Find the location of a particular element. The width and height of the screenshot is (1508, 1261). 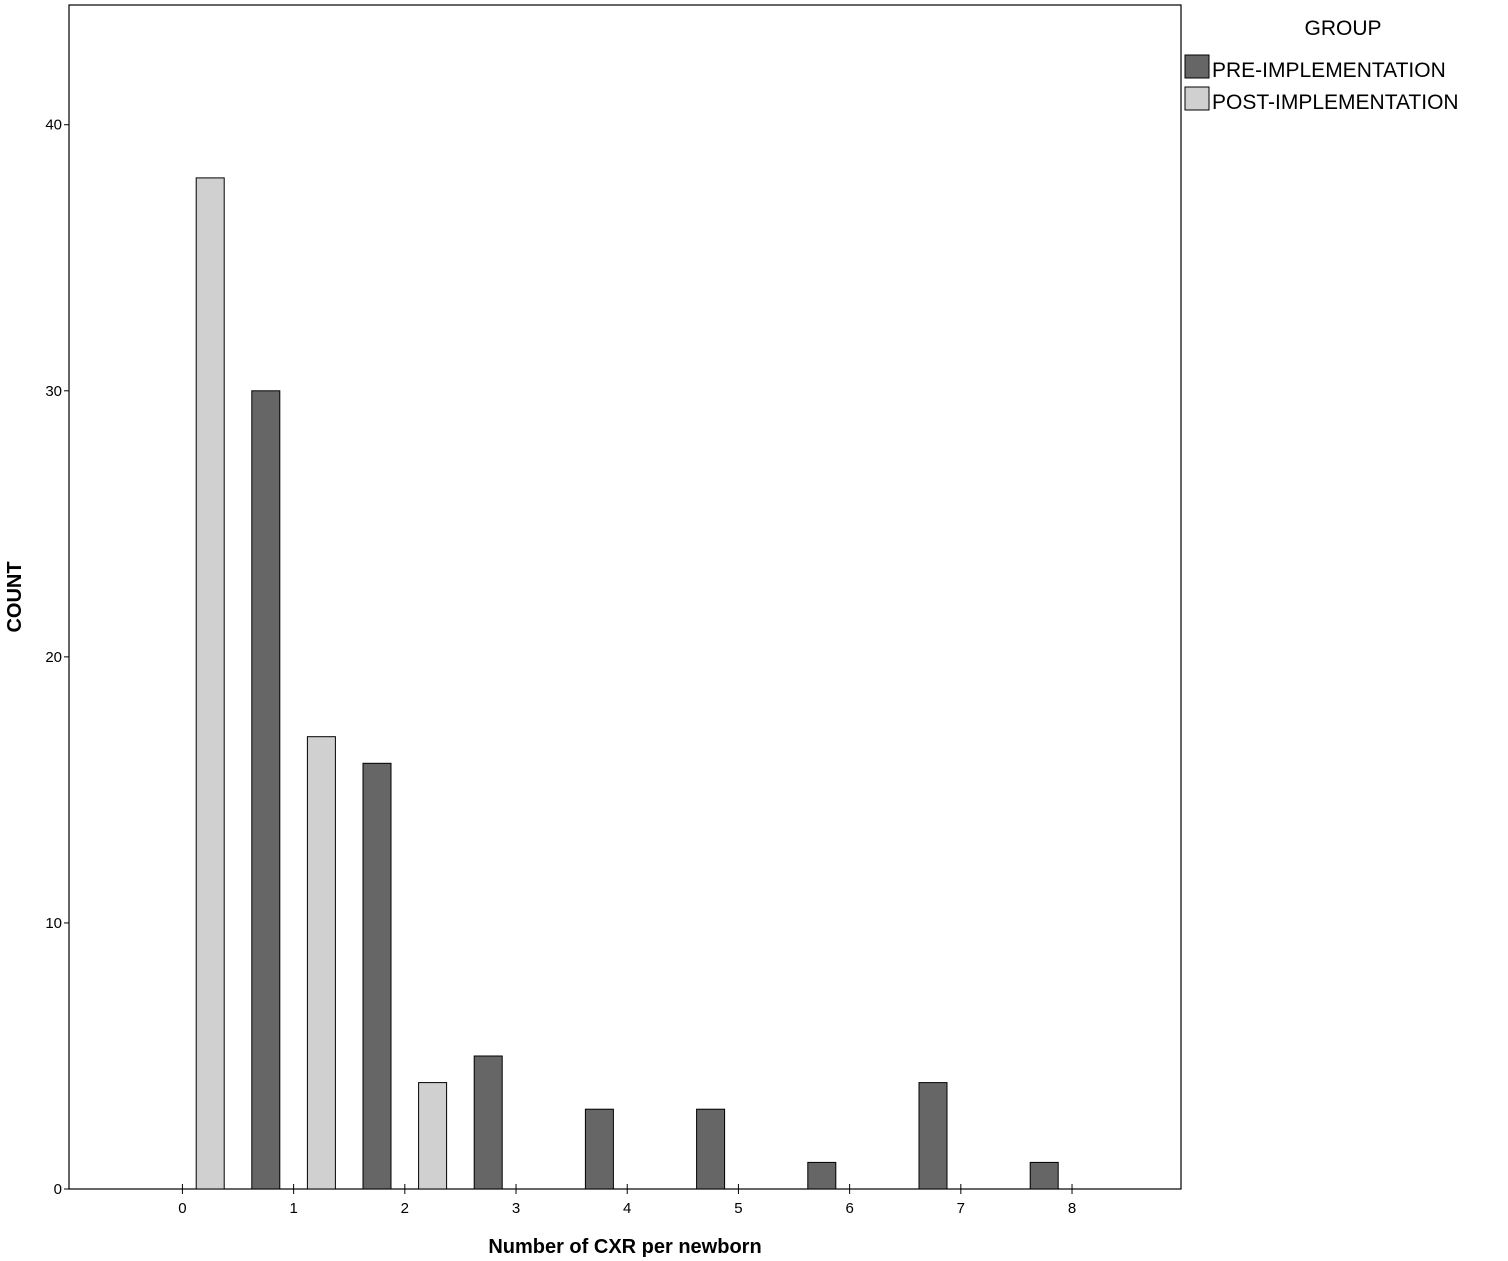

legend-swatch-pre is located at coordinates (1197, 66).